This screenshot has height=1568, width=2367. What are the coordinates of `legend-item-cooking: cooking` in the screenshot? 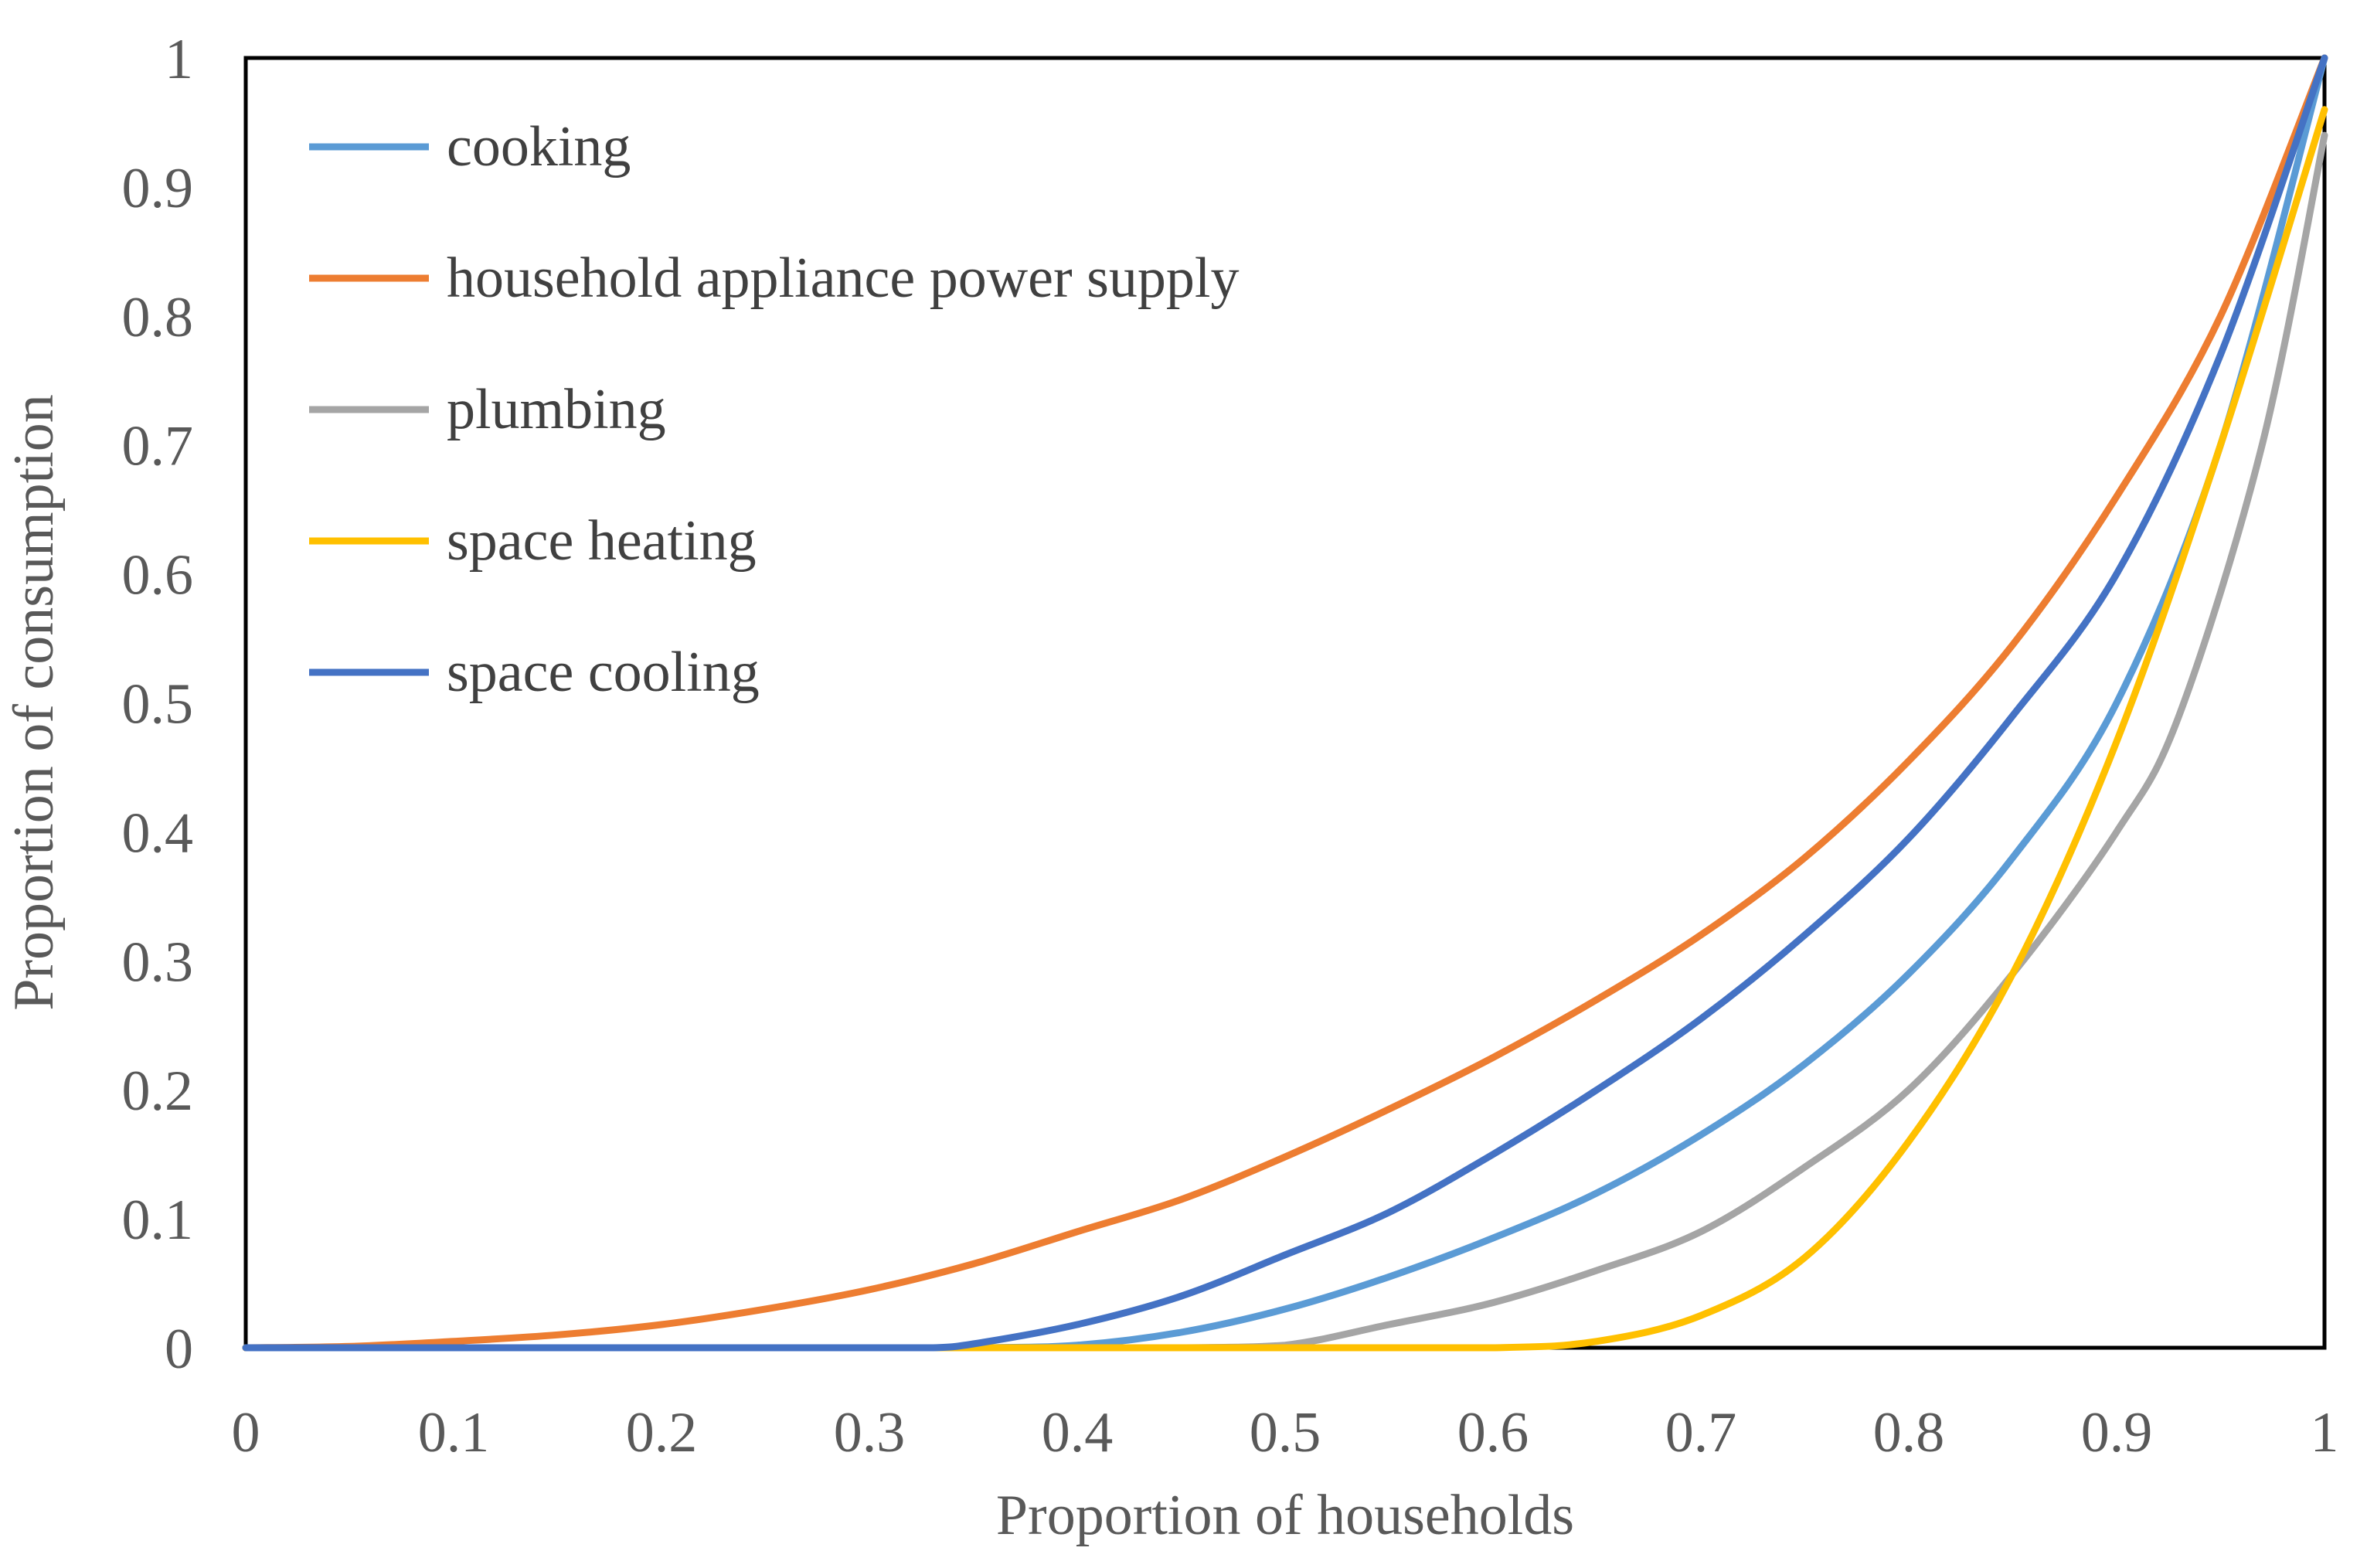 It's located at (470, 147).